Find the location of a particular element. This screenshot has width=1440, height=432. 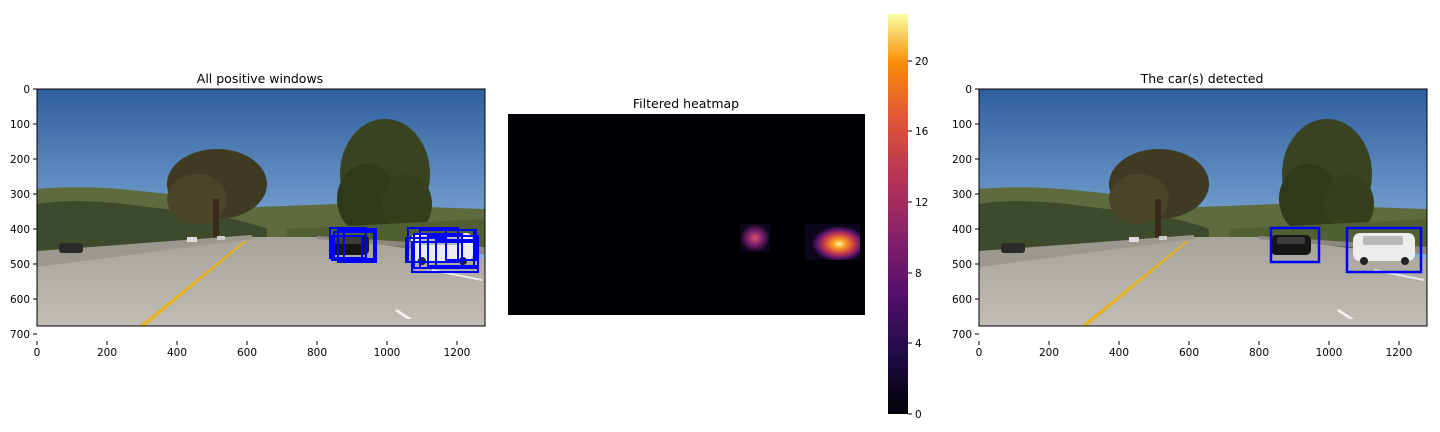

colorbar-tick-label: 0 is located at coordinates (918, 415).